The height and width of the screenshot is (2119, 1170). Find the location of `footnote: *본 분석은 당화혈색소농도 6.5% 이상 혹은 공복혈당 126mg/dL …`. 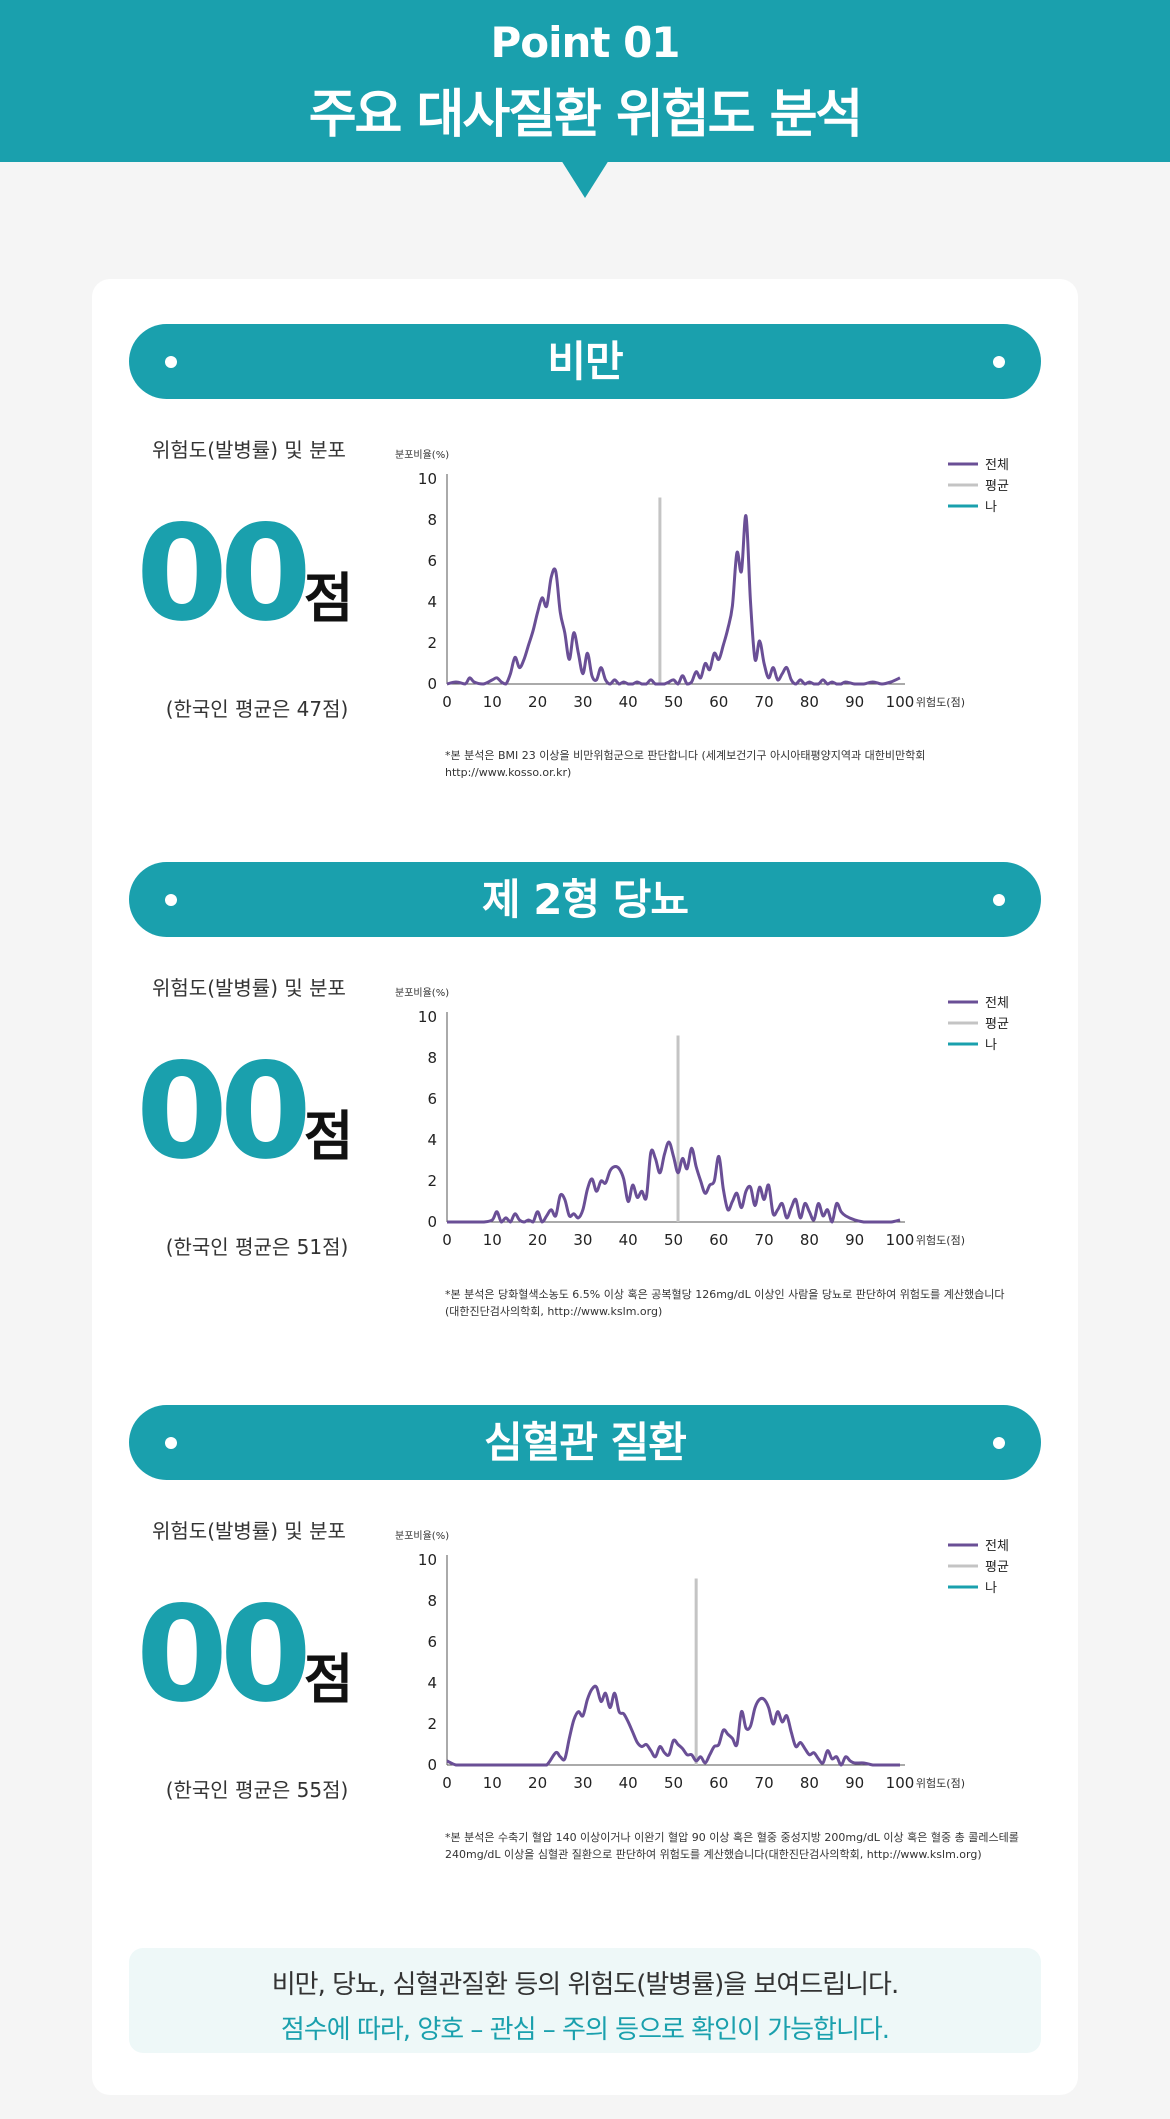

footnote: *본 분석은 당화혈색소농도 6.5% 이상 혹은 공복혈당 126mg/dL … is located at coordinates (745, 1303).